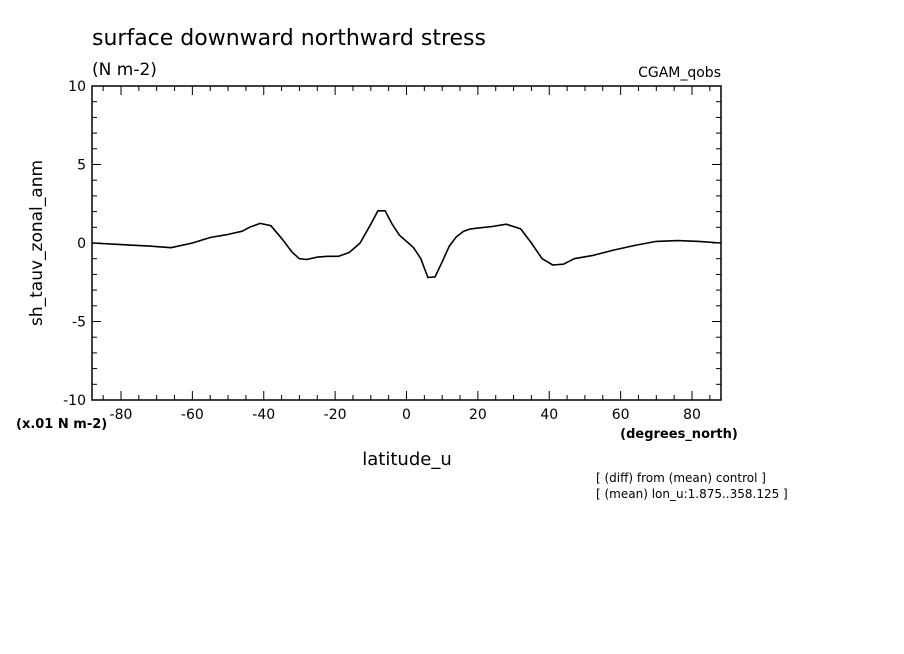  Describe the element at coordinates (692, 494) in the screenshot. I see `note-mean: [ (mean) lon_u:1.875..358.125 ]` at that location.